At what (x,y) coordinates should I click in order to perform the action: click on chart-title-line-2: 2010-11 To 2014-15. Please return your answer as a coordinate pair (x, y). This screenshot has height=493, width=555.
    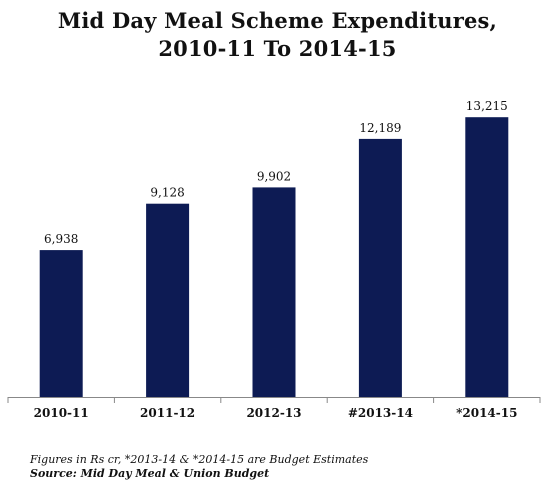
    Looking at the image, I should click on (277, 48).